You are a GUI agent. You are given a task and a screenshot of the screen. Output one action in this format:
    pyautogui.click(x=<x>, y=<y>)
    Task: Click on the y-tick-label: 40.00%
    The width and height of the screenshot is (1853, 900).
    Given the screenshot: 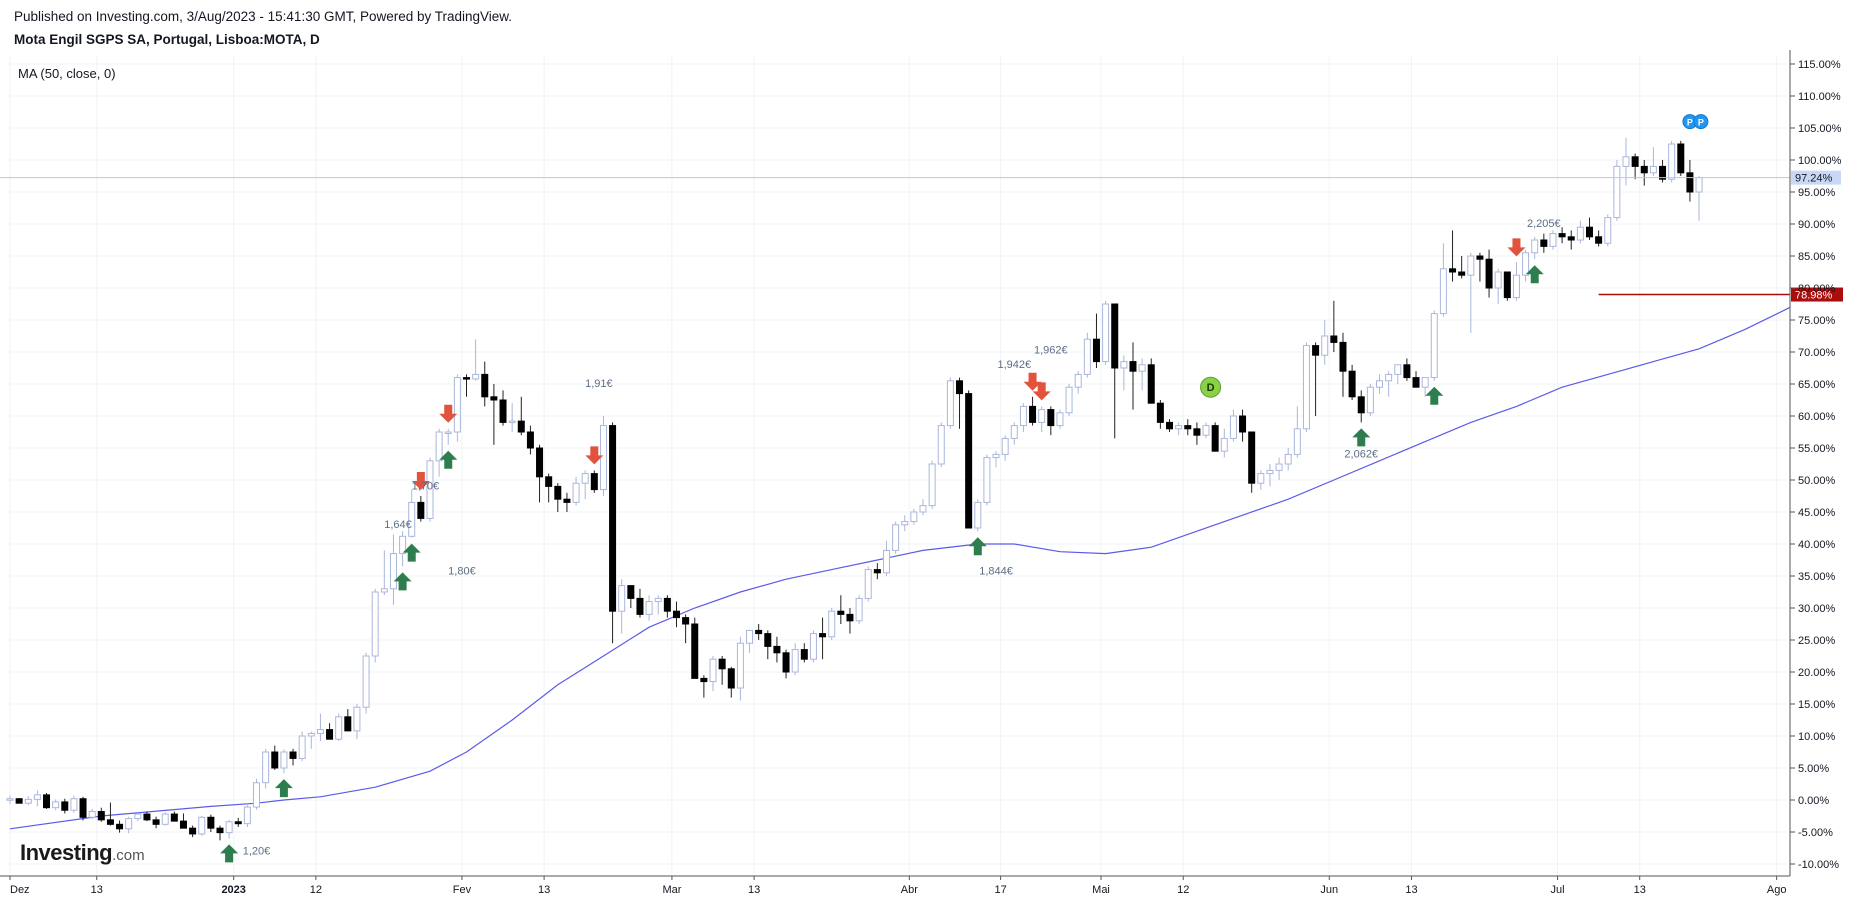 What is the action you would take?
    pyautogui.click(x=1817, y=545)
    